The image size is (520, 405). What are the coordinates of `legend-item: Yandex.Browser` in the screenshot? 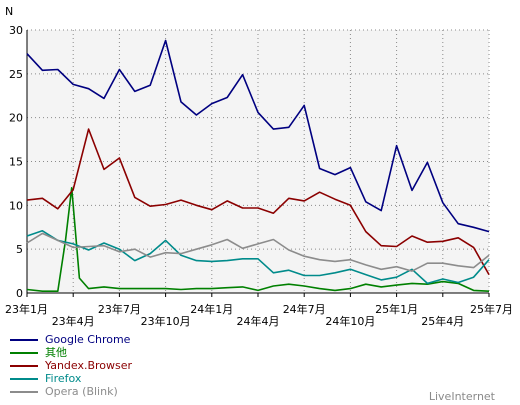 It's located at (71, 365).